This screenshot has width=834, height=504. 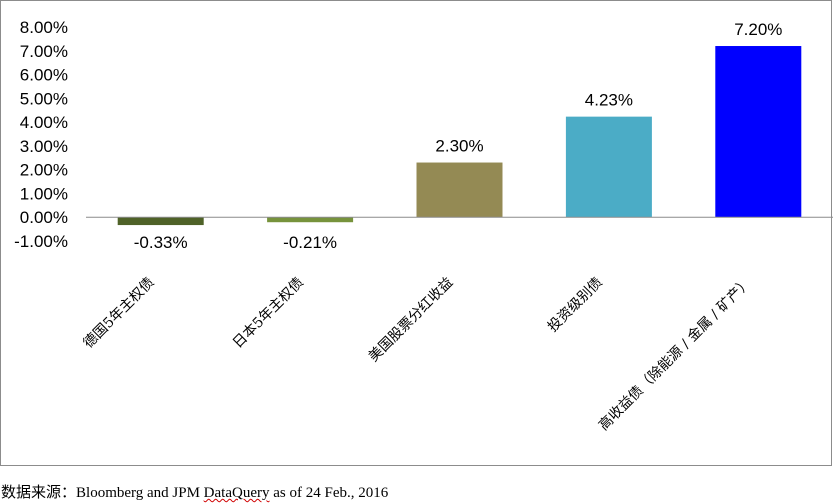 What do you see at coordinates (39, 493) in the screenshot?
I see `source-prefix: 数据来源：` at bounding box center [39, 493].